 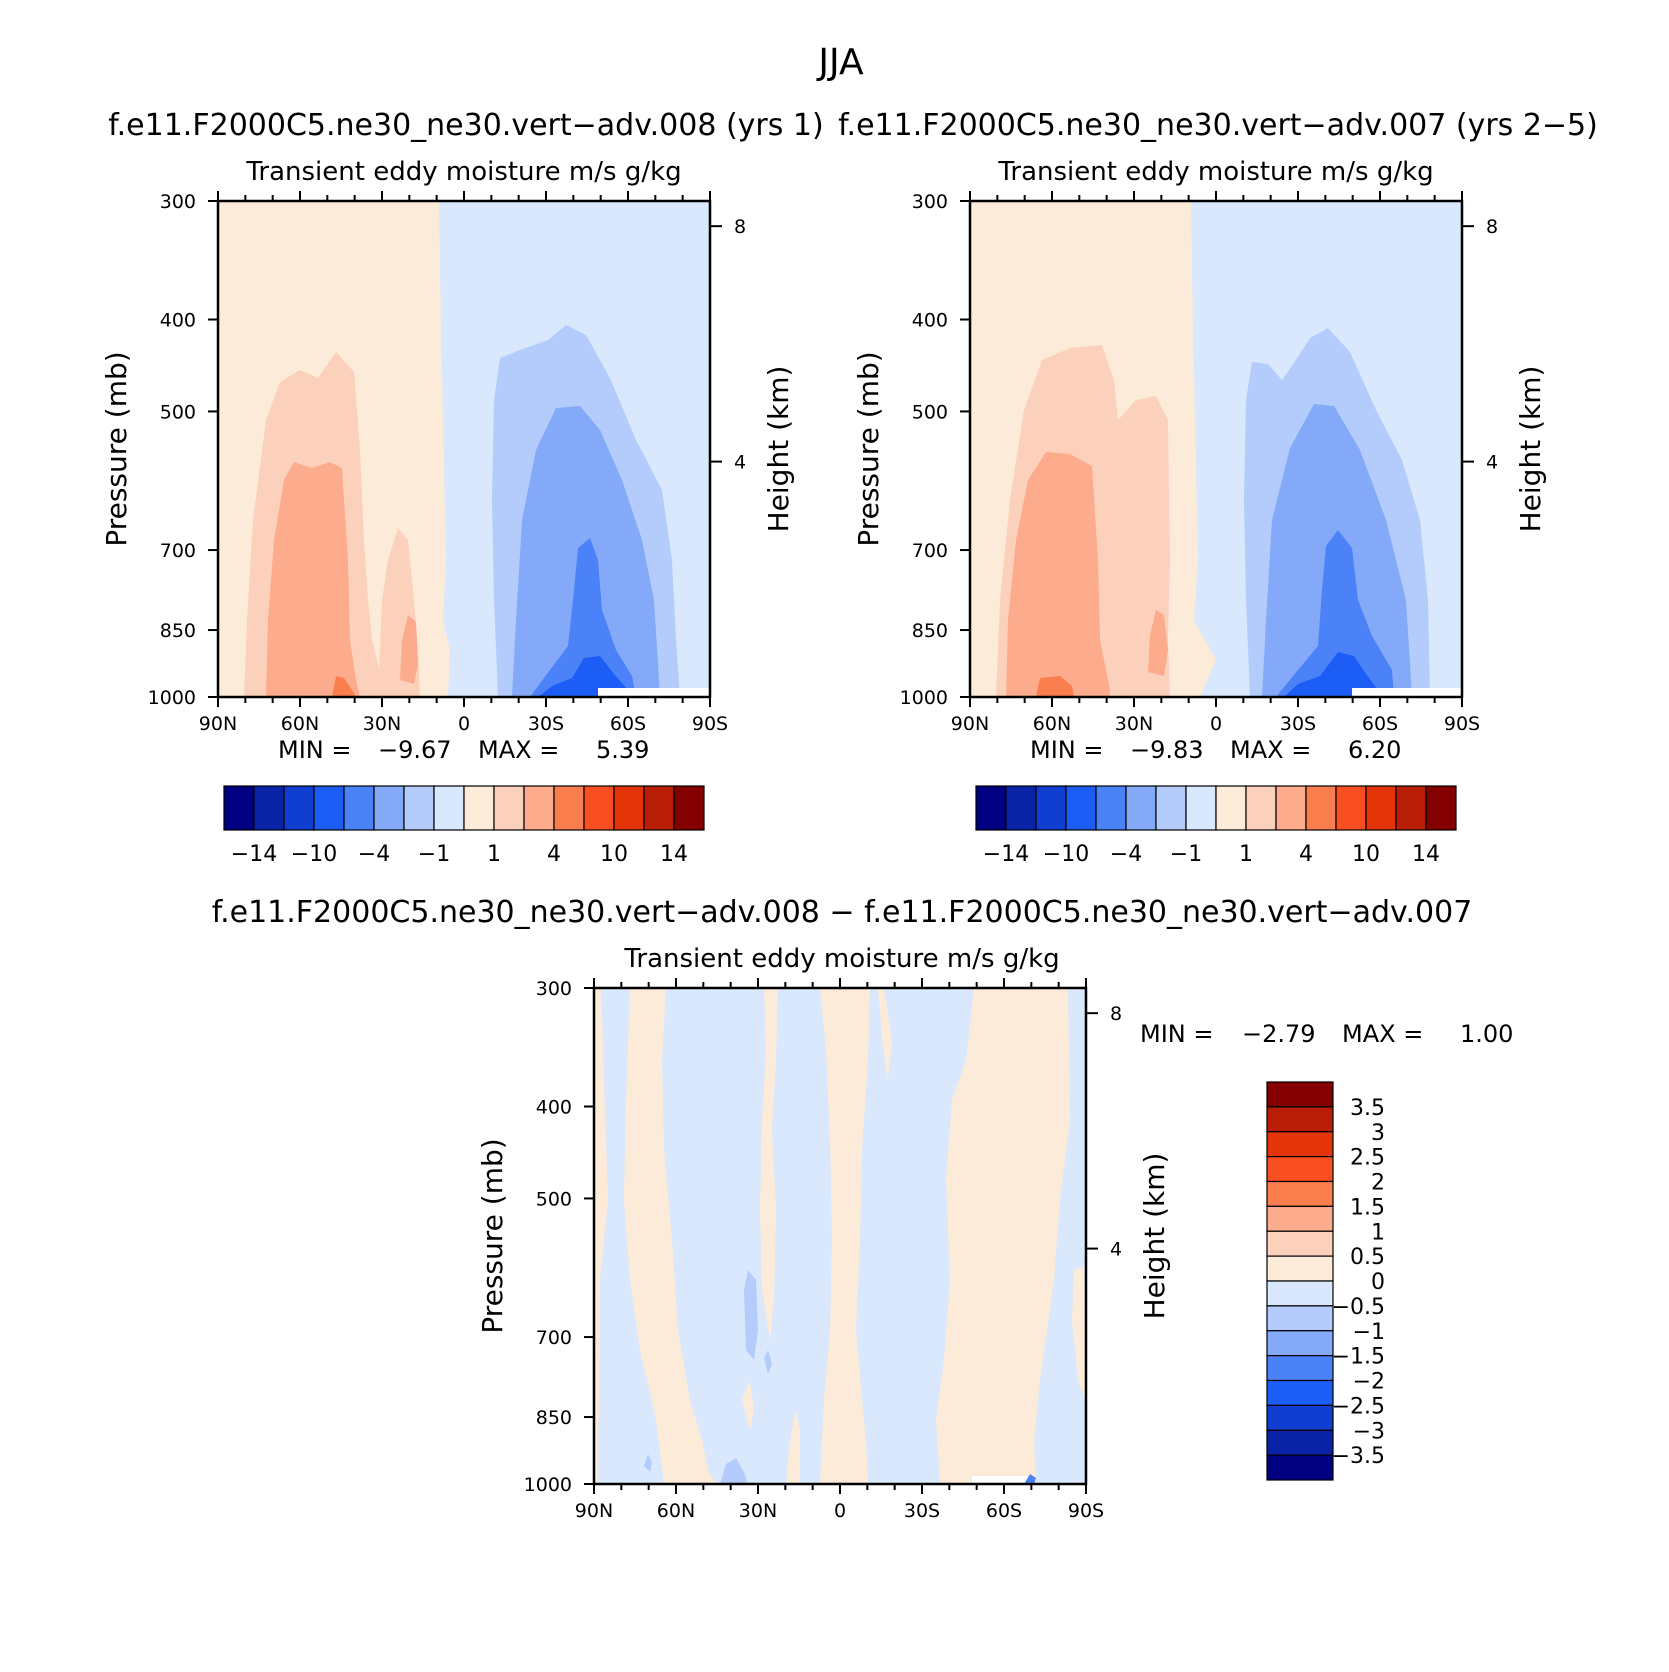 I want to click on panel-3-blob-neg-a, so click(x=751, y=1315).